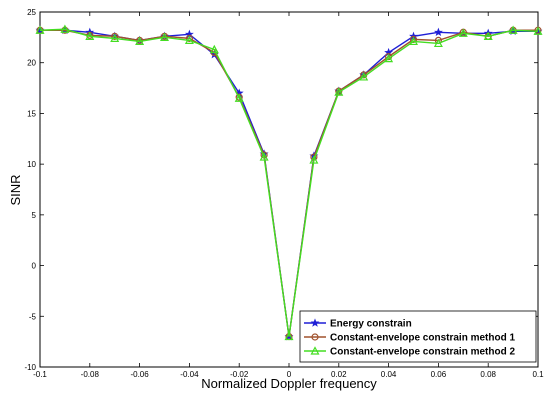  I want to click on x-tick-label: -0.04, so click(189, 374).